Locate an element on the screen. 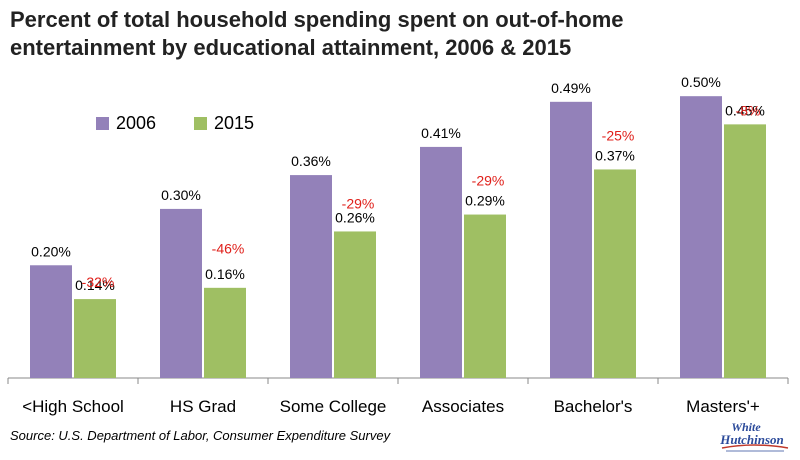 This screenshot has height=460, width=800. x-tick-label: <High School is located at coordinates (73, 406).